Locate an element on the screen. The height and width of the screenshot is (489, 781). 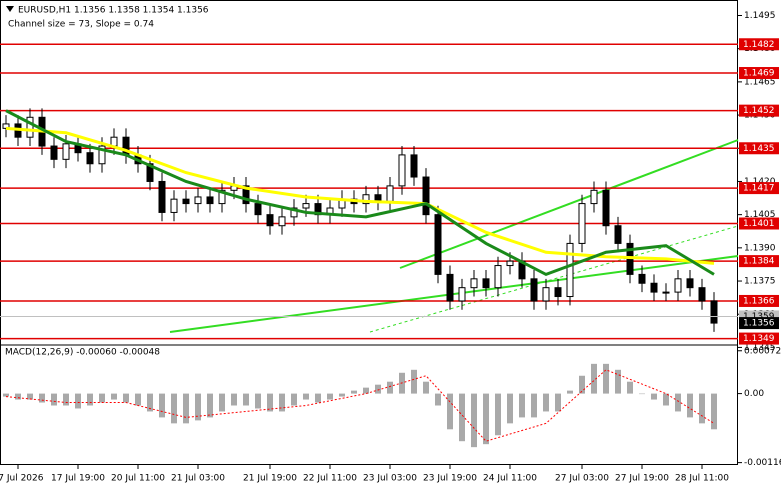
x-tick-label: 17 Jul 2026 is located at coordinates (22, 479).